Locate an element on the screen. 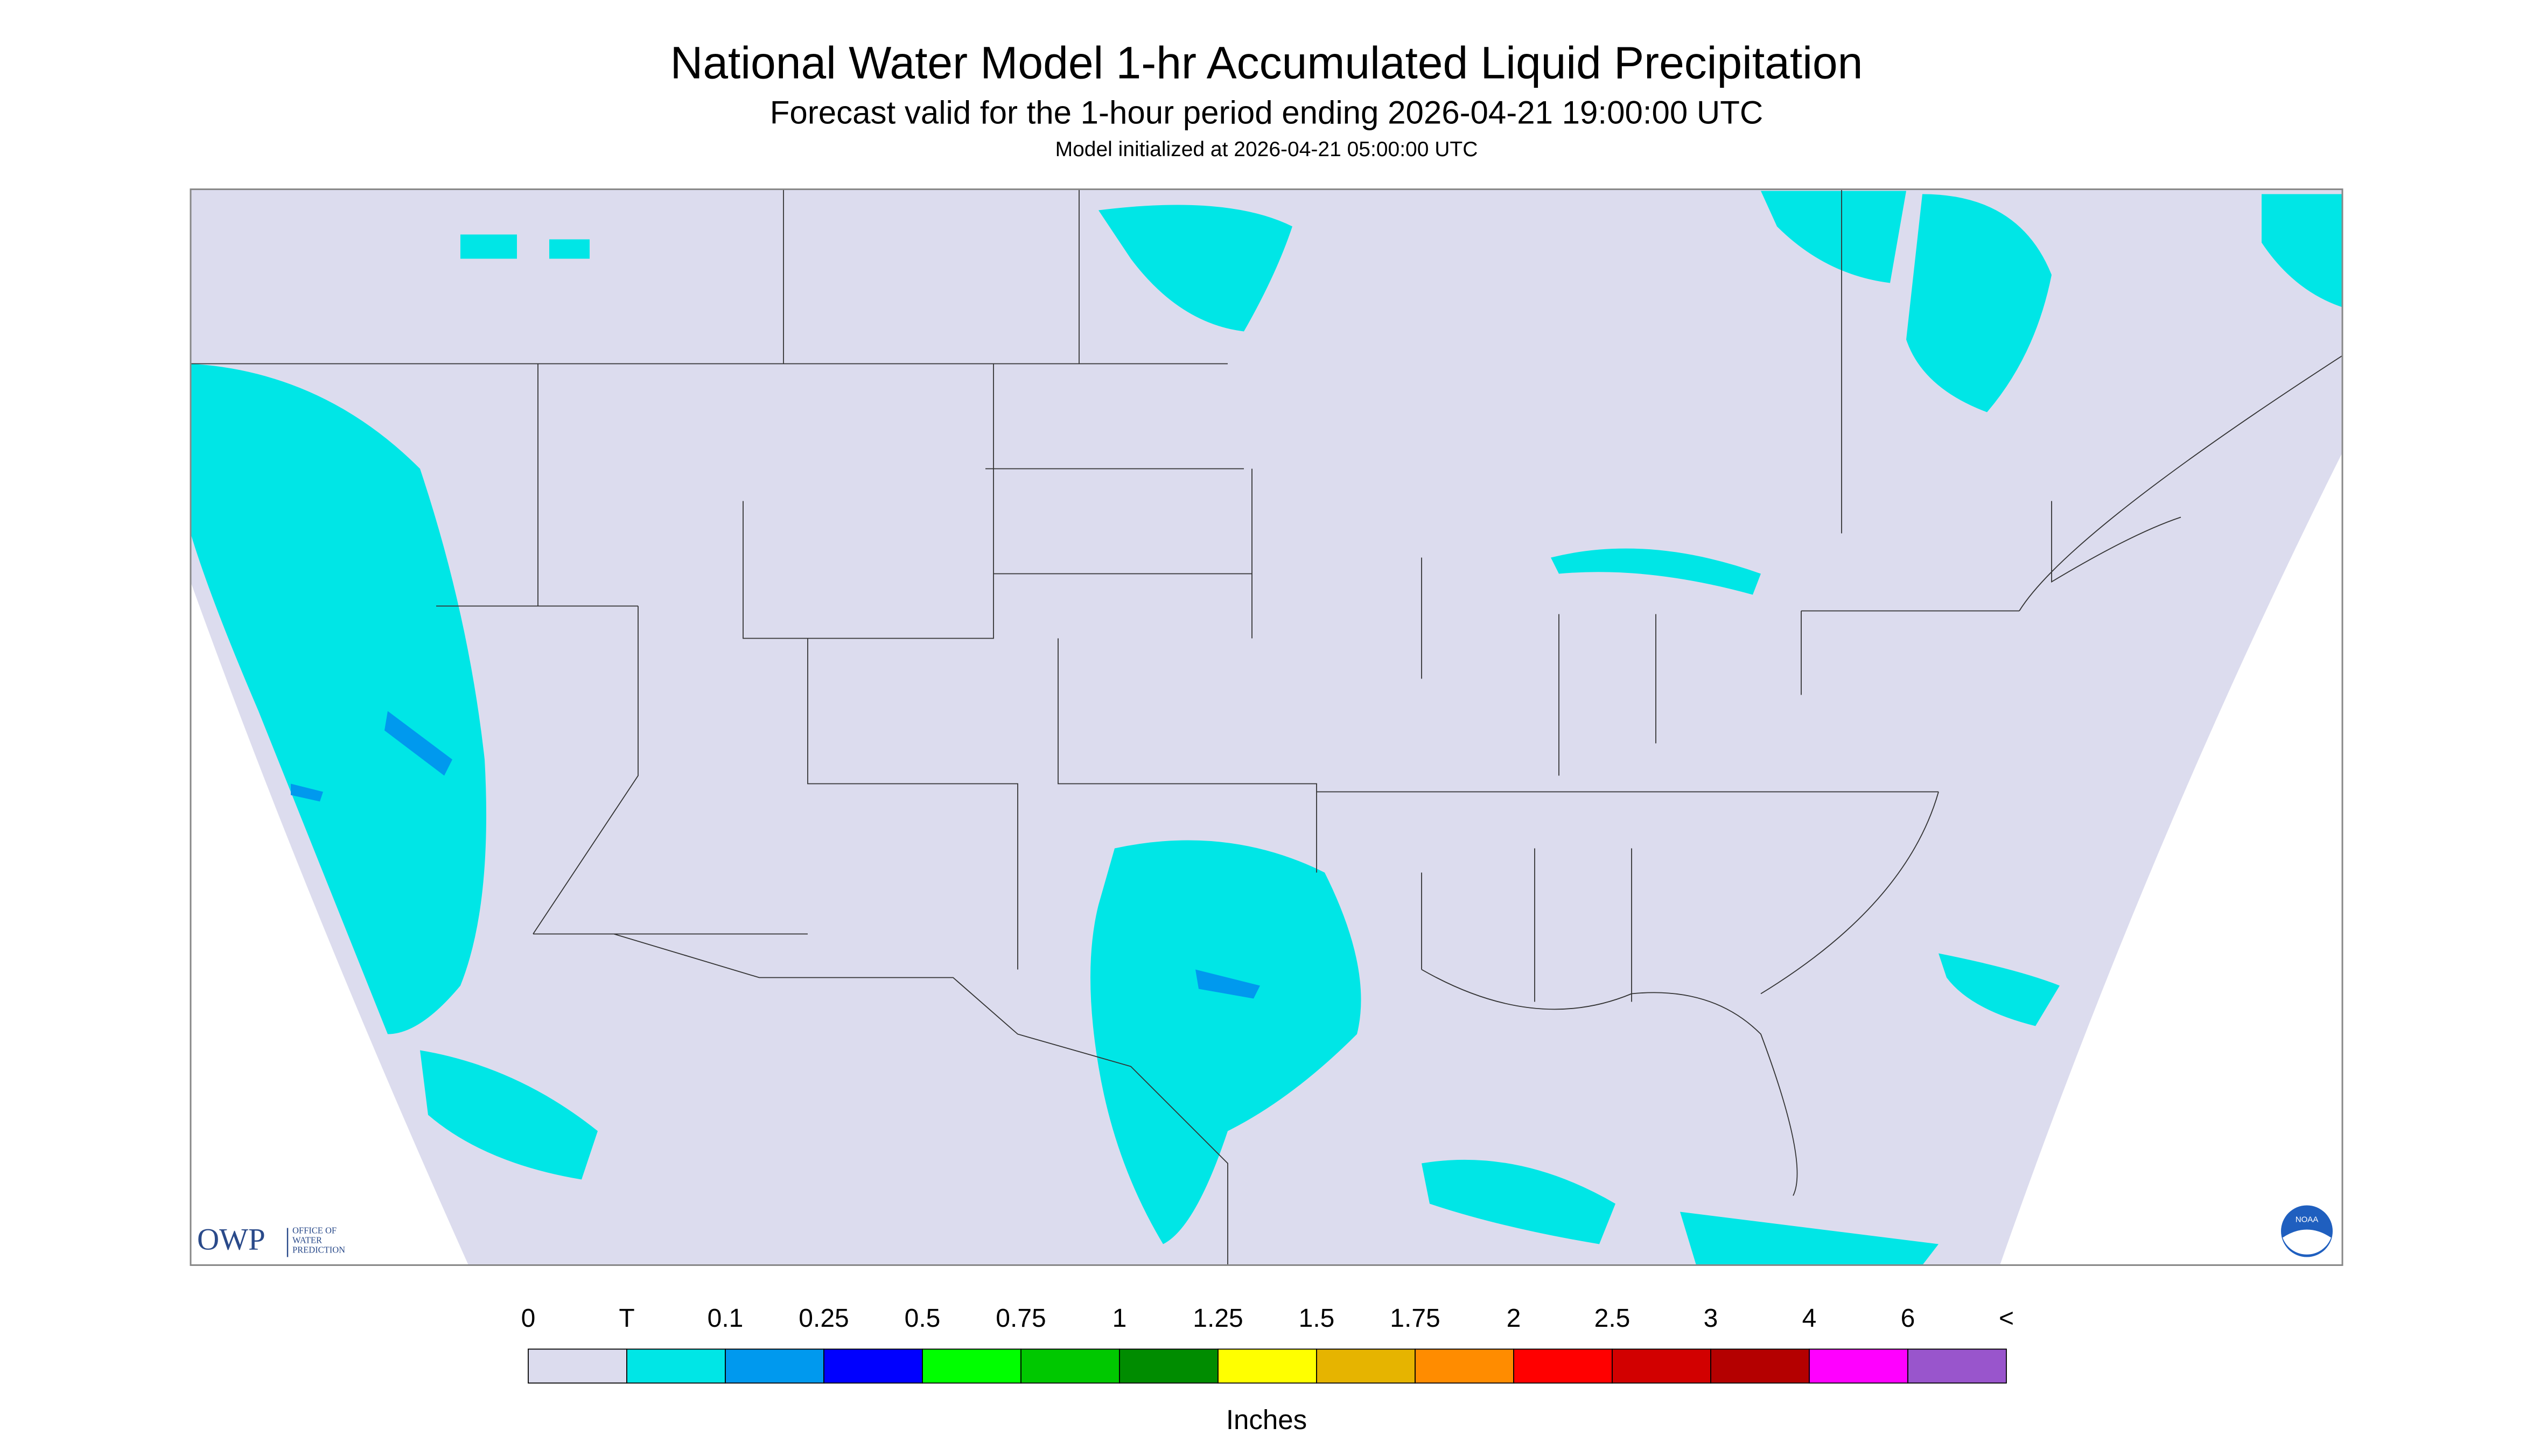 The width and height of the screenshot is (2533, 1456). legend-label: 0.5 is located at coordinates (923, 1318).